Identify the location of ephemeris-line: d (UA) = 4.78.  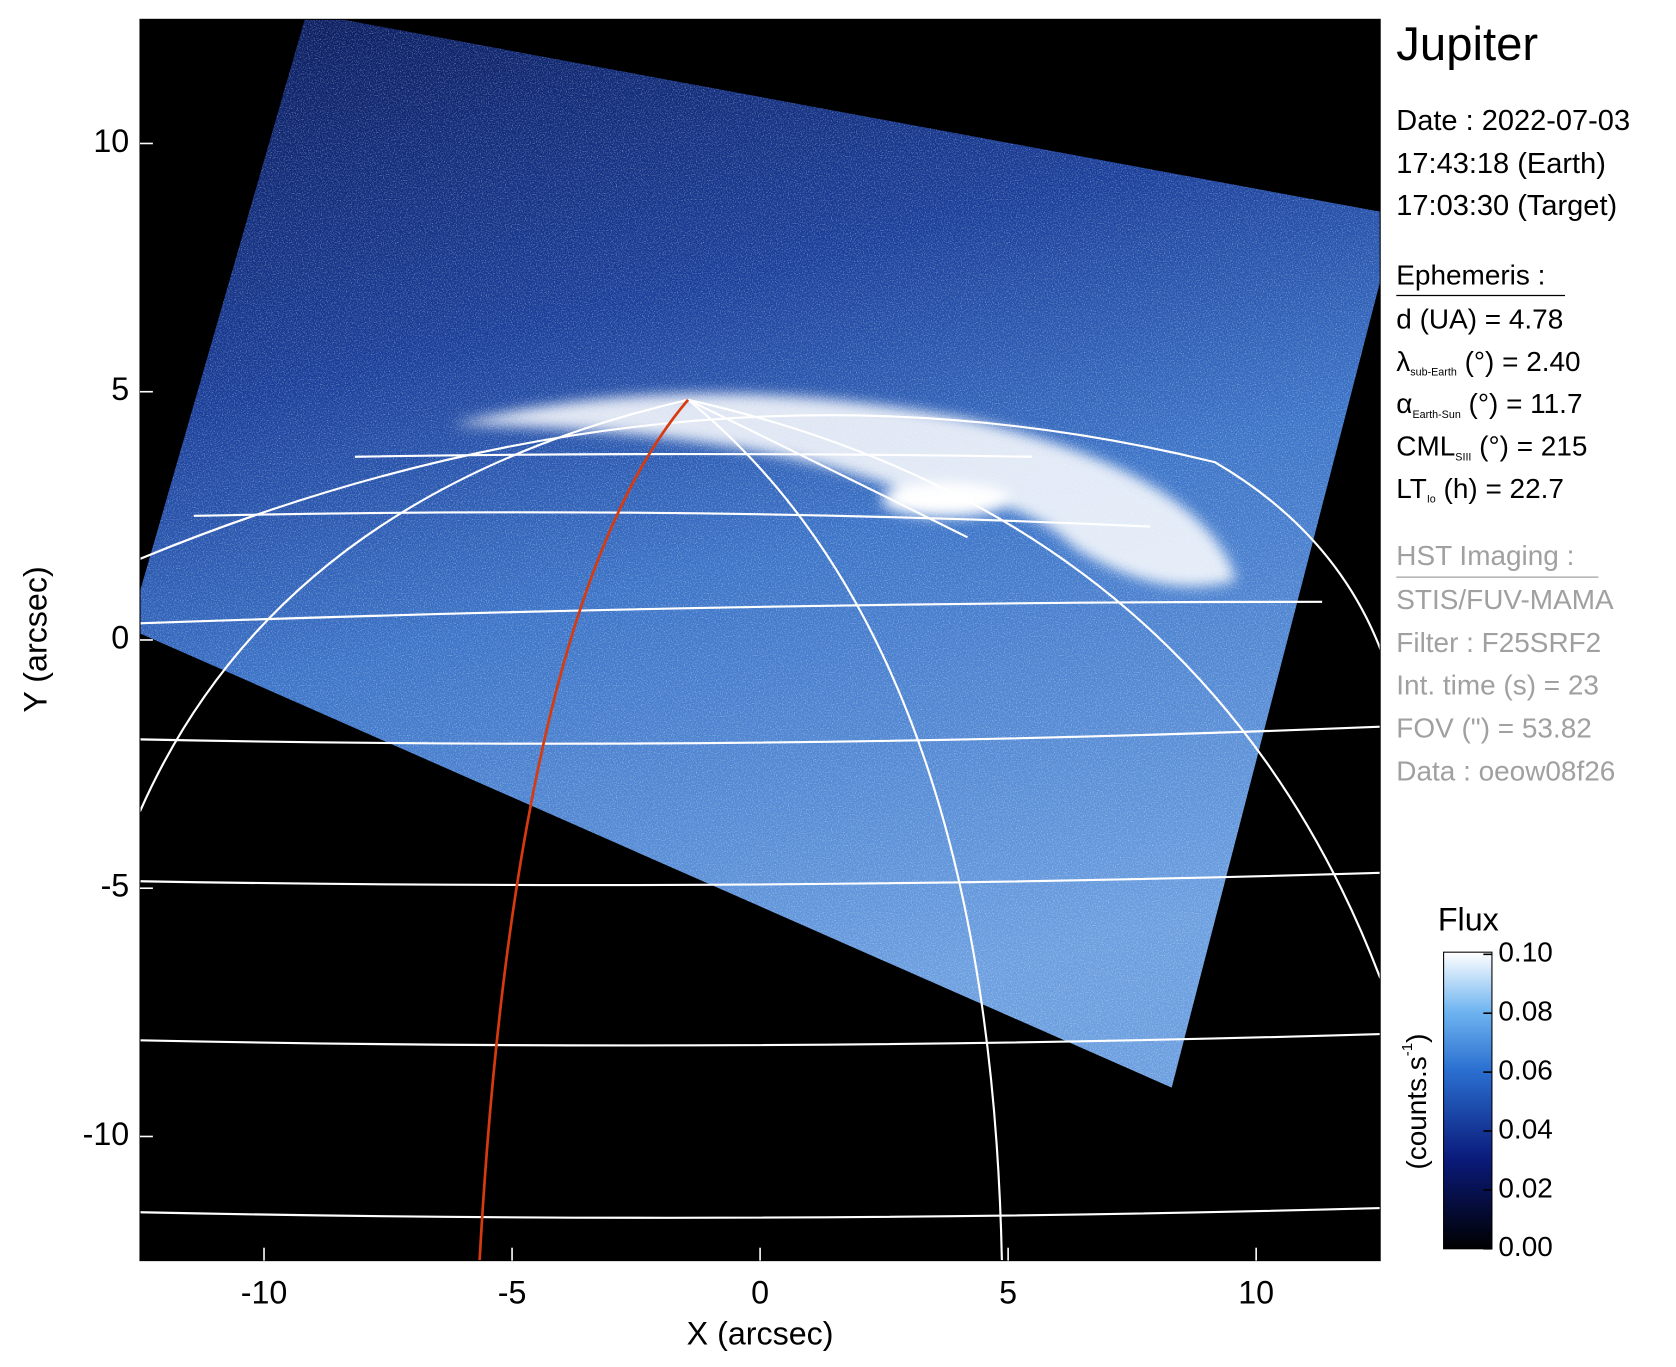
(1479, 319).